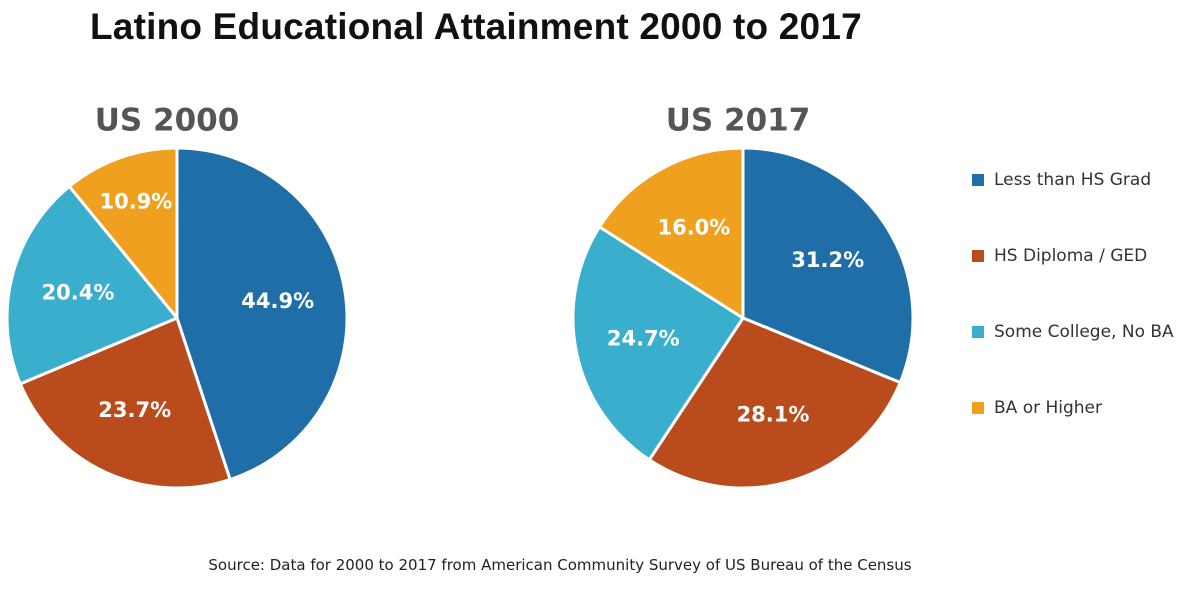 This screenshot has width=1200, height=596. I want to click on pie-slice-2000-ba-or-higher, so click(123, 233).